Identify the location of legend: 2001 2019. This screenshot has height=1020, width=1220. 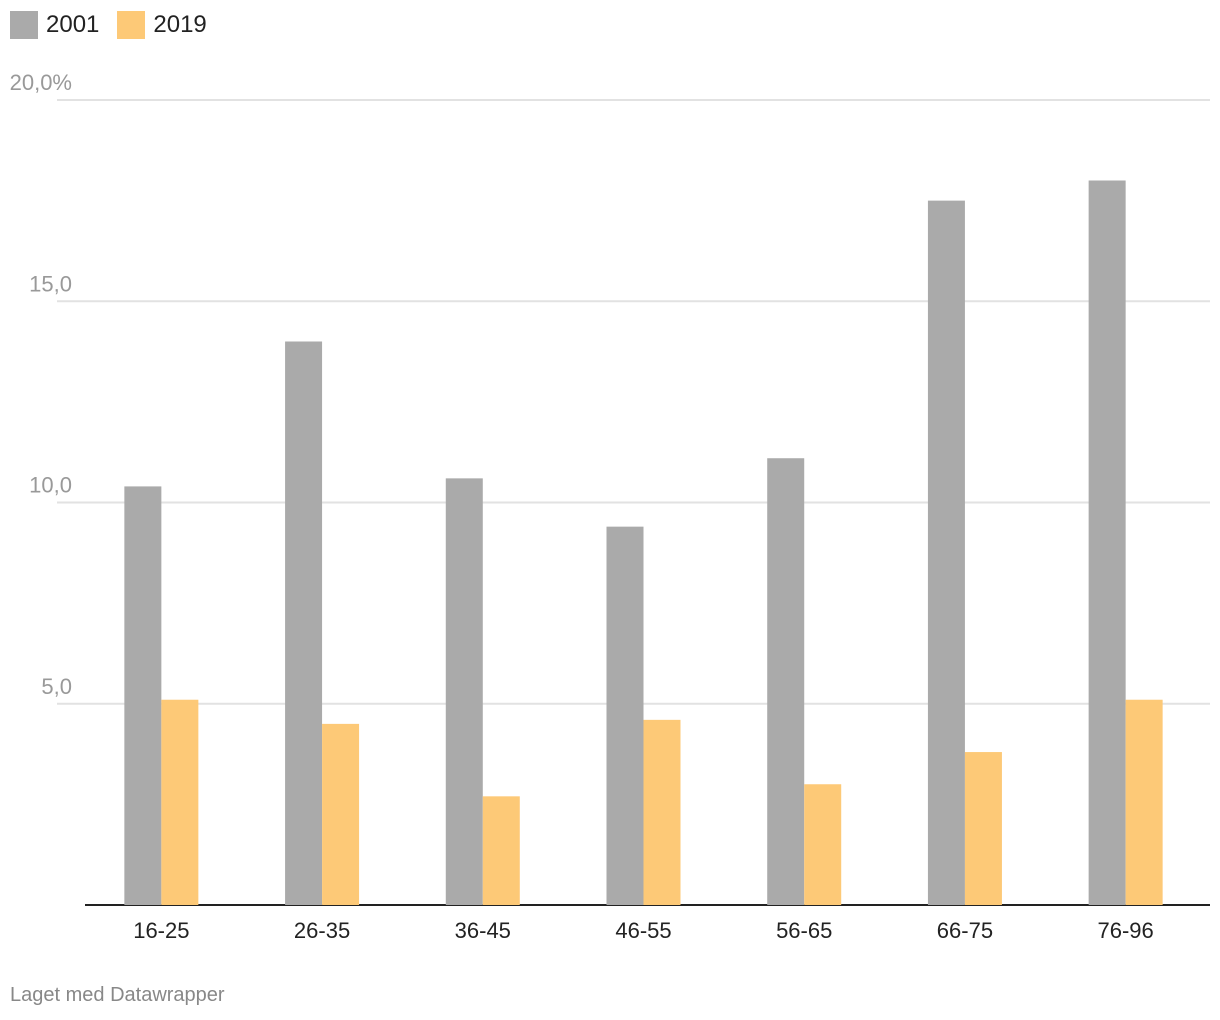
(117, 25).